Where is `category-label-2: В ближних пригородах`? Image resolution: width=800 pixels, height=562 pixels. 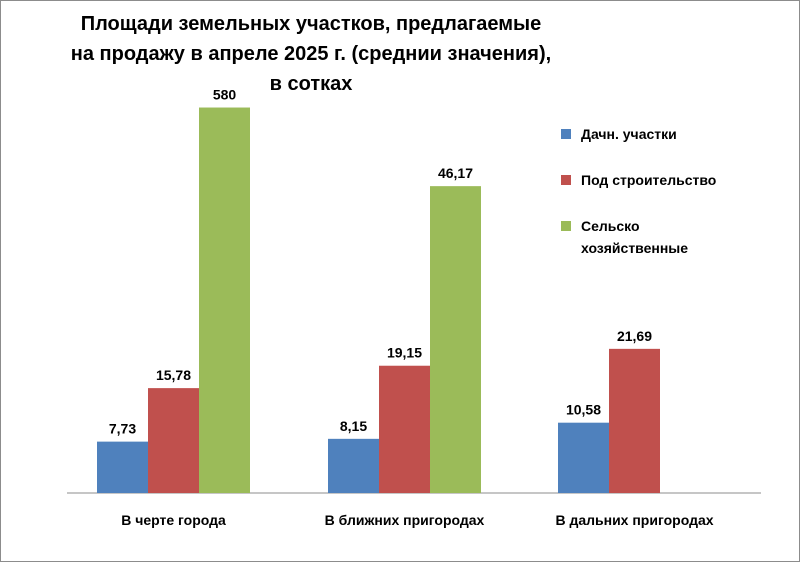
category-label-2: В ближних пригородах is located at coordinates (405, 520).